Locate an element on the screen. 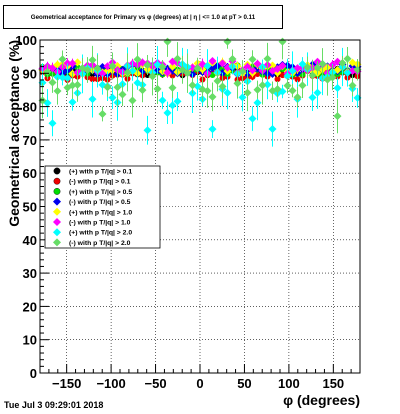 Image resolution: width=400 pixels, height=414 pixels. legend-item: (+) with p T/|q| > 0.5 is located at coordinates (92, 191).